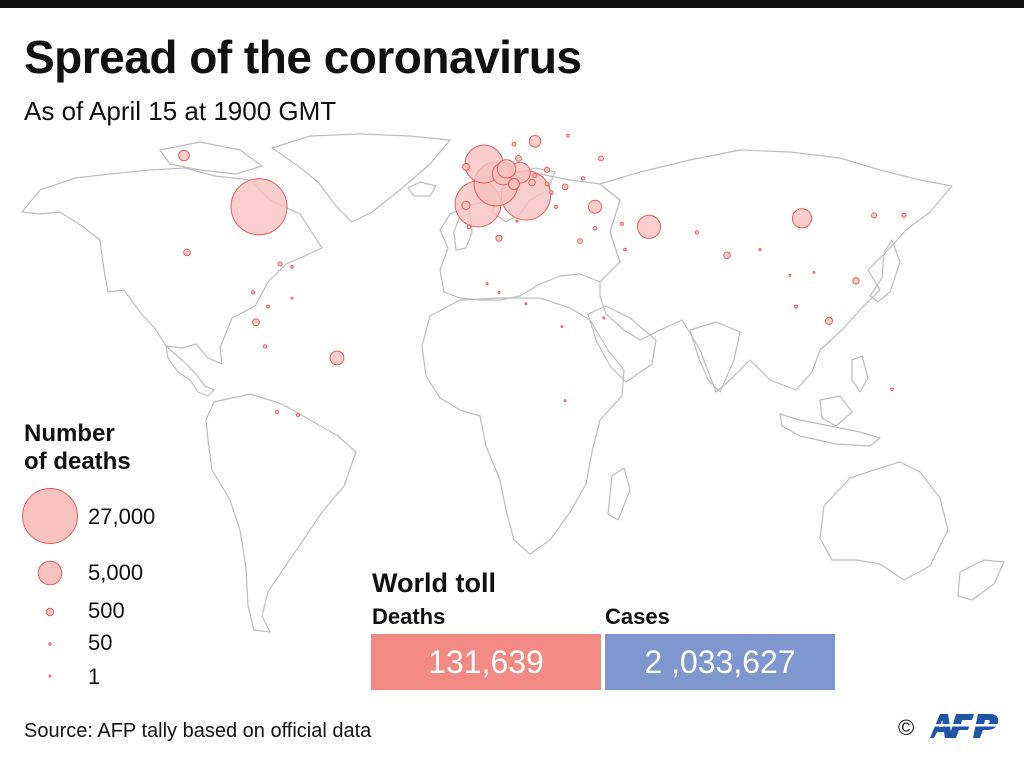 The image size is (1024, 771). I want to click on land-indonesia, so click(830, 430).